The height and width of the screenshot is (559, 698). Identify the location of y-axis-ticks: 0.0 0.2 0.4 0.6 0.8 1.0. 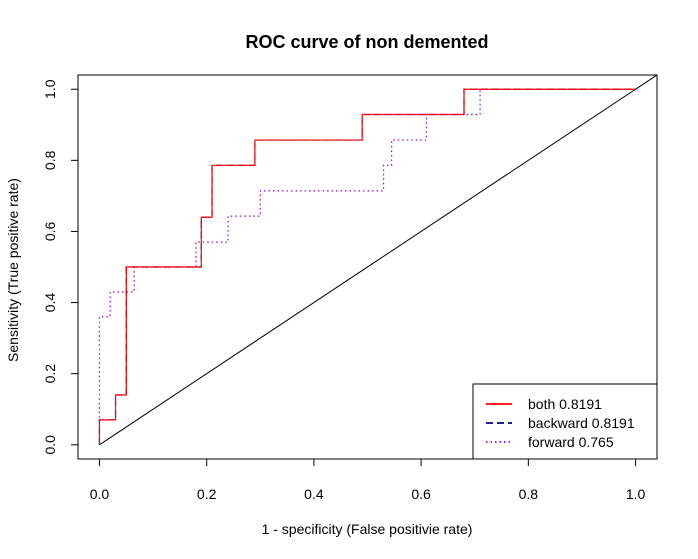
(60, 267).